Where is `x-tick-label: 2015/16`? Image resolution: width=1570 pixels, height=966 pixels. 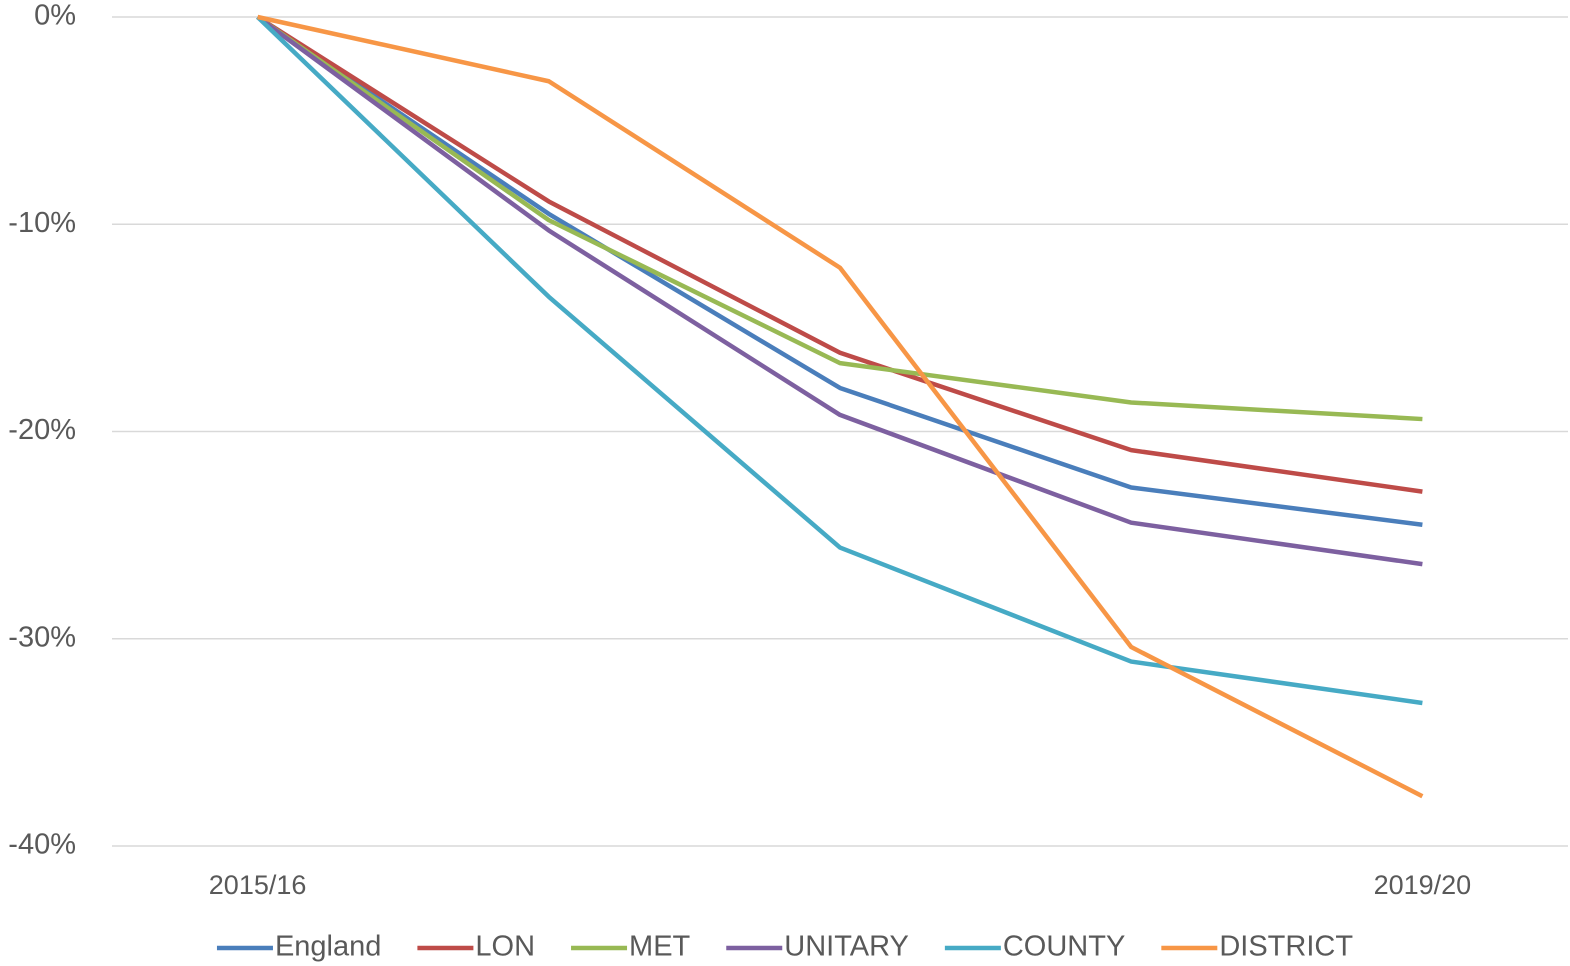
x-tick-label: 2015/16 is located at coordinates (258, 885).